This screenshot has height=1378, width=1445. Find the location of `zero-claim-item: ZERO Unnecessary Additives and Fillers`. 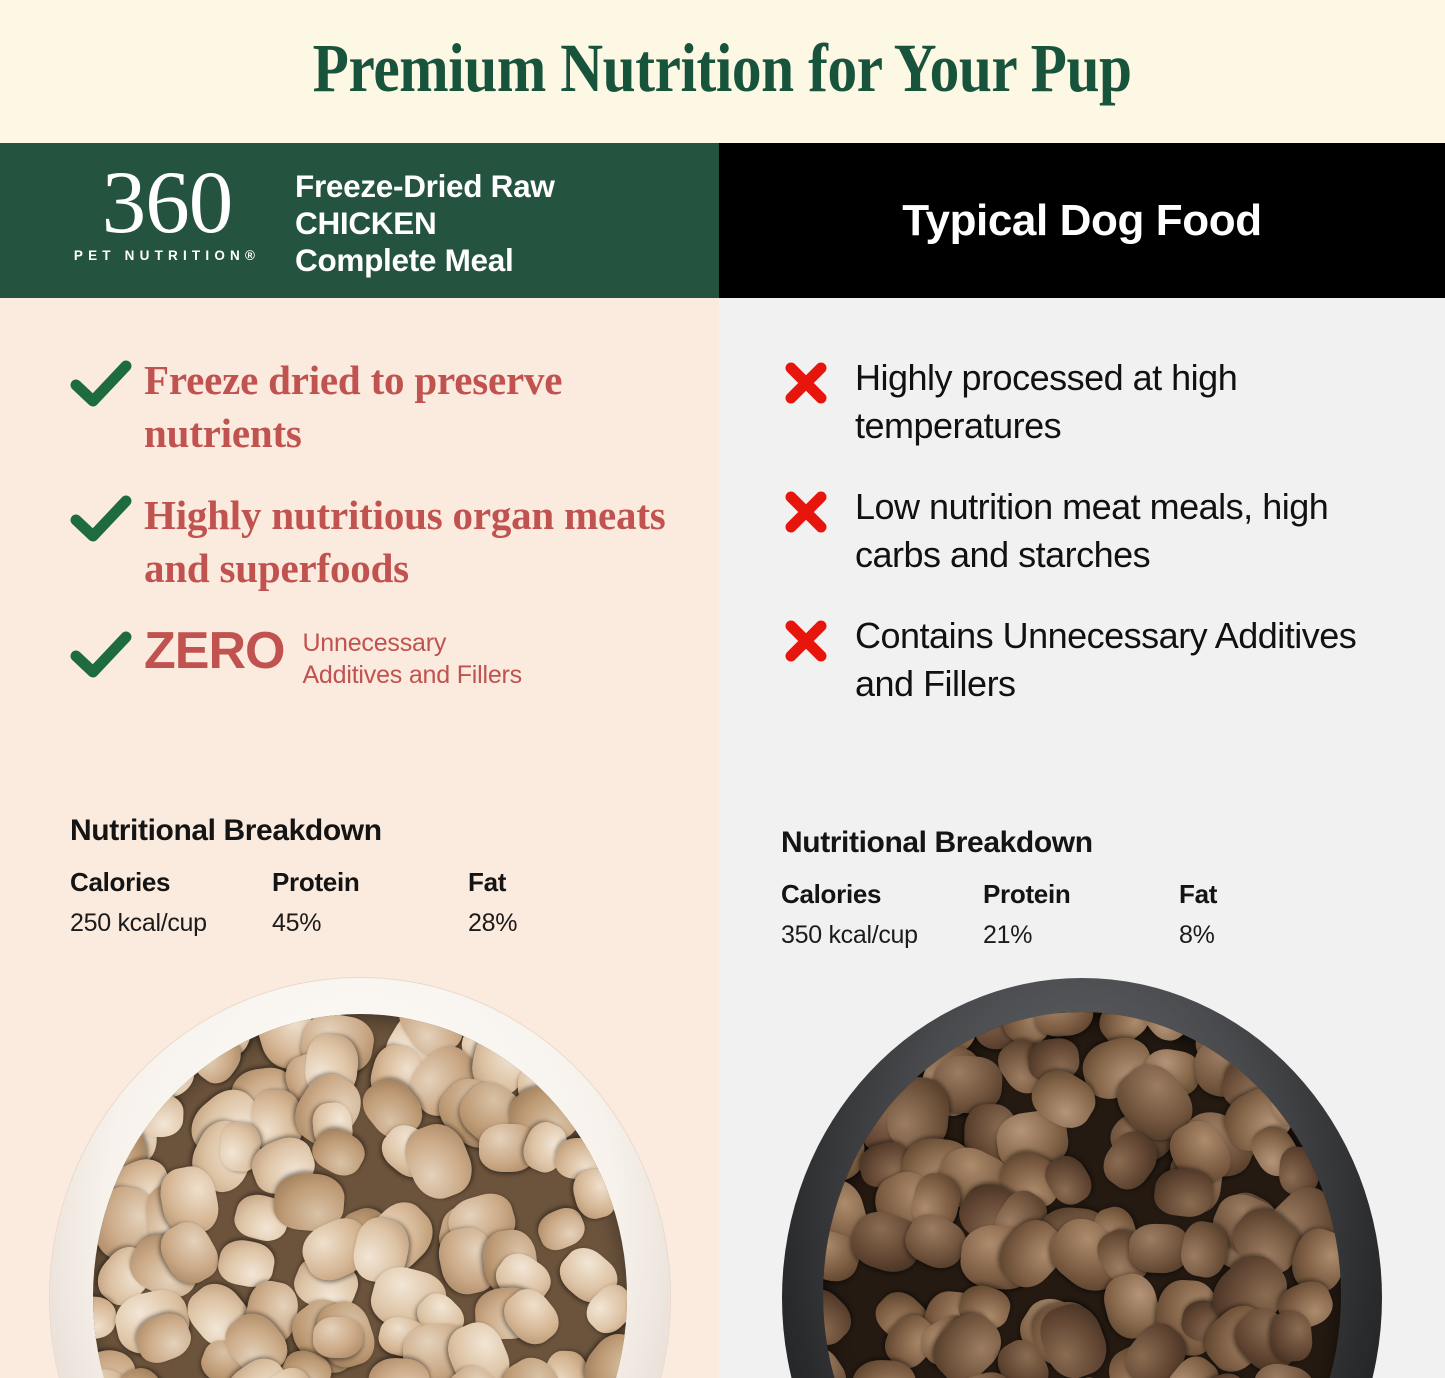

zero-claim-item: ZERO Unnecessary Additives and Fillers is located at coordinates (370, 657).